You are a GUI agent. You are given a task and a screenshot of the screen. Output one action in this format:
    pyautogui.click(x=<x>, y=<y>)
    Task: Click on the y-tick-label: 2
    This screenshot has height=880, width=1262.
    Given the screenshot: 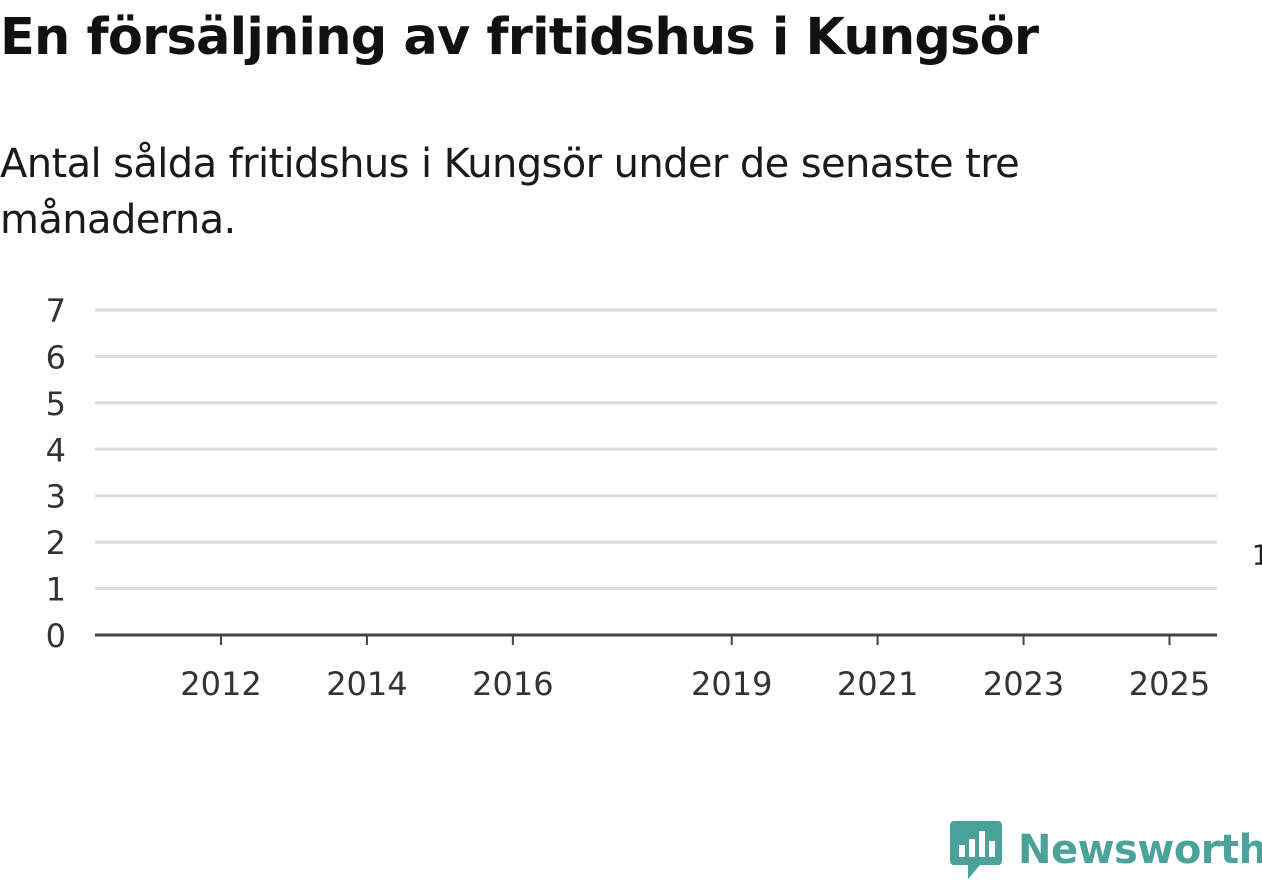 What is the action you would take?
    pyautogui.click(x=56, y=543)
    